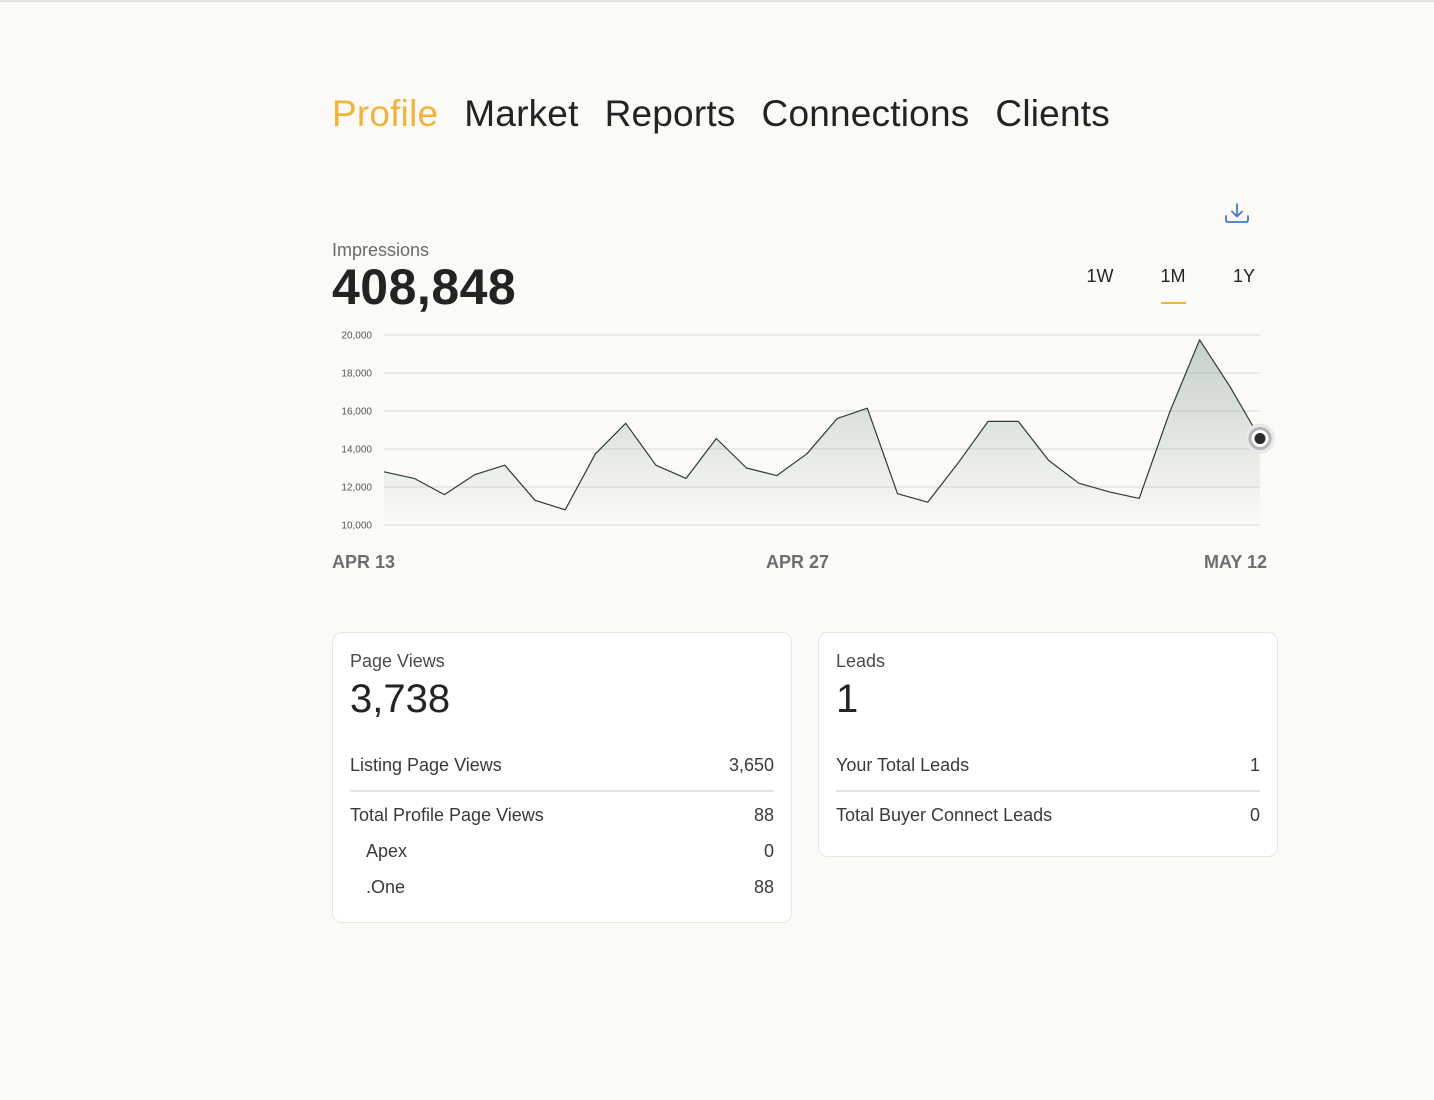 The height and width of the screenshot is (1100, 1434). What do you see at coordinates (356, 450) in the screenshot?
I see `y-tick-label: 14,000` at bounding box center [356, 450].